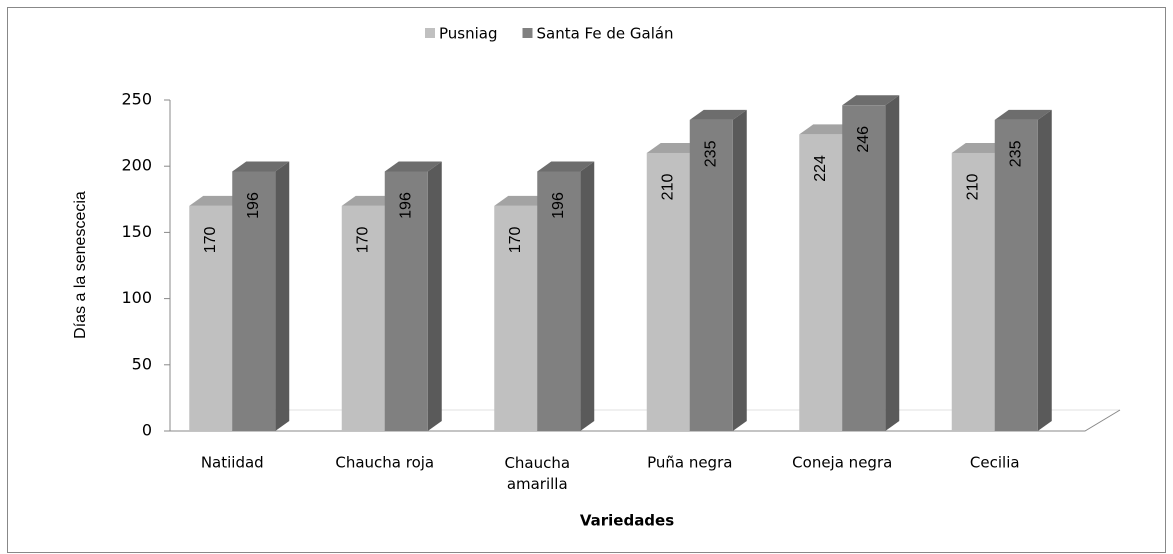 The width and height of the screenshot is (1173, 554). What do you see at coordinates (232, 463) in the screenshot?
I see `x-tick-label: Natiidad` at bounding box center [232, 463].